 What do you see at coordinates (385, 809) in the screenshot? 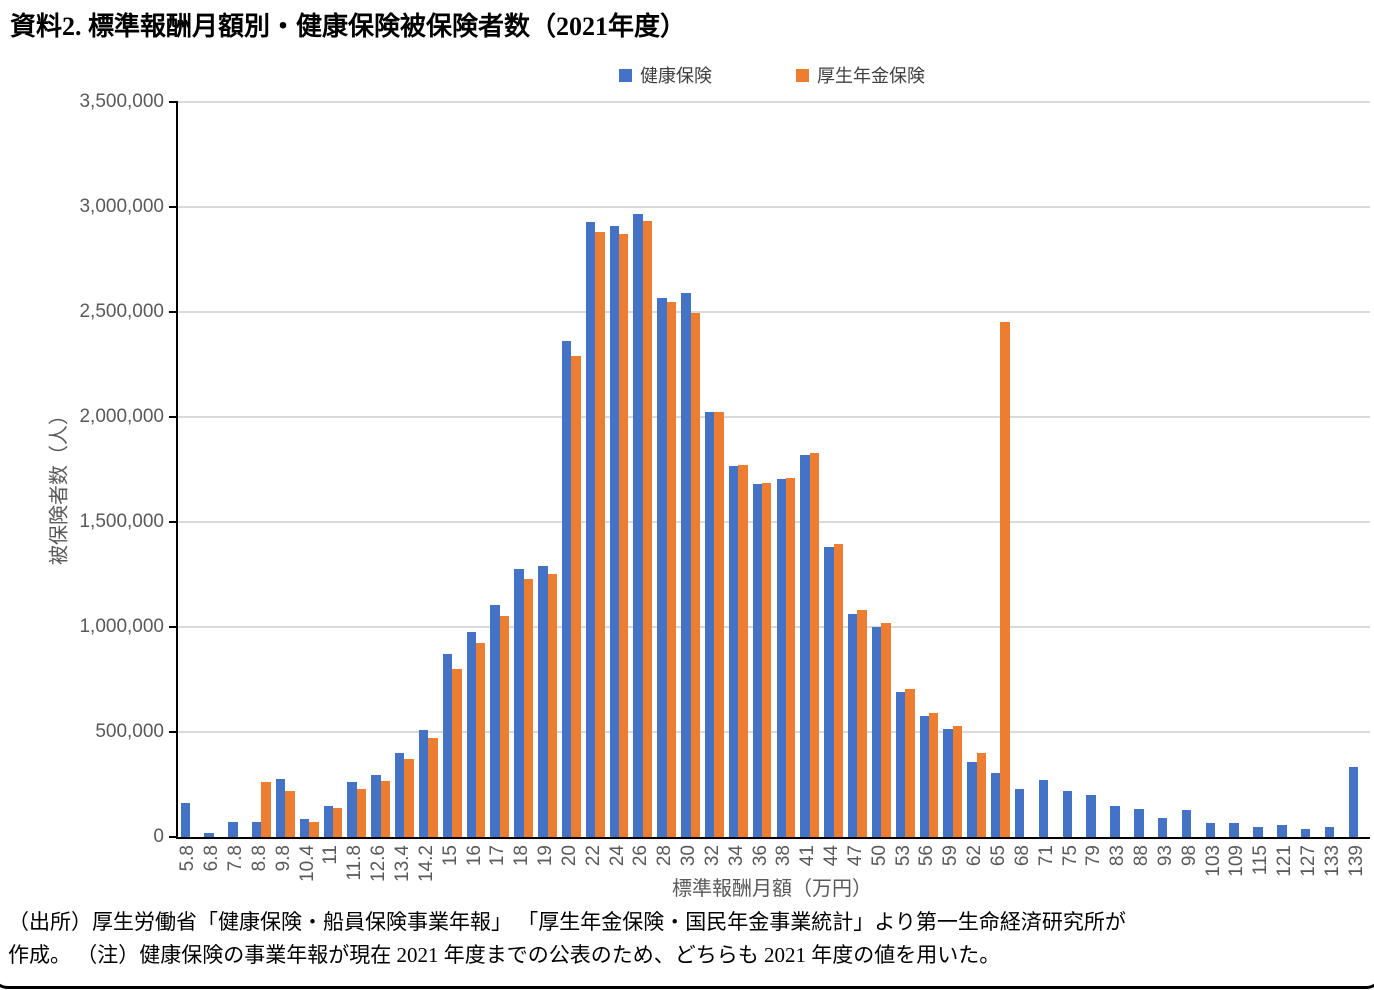
I see `bar-kosei-12.6` at bounding box center [385, 809].